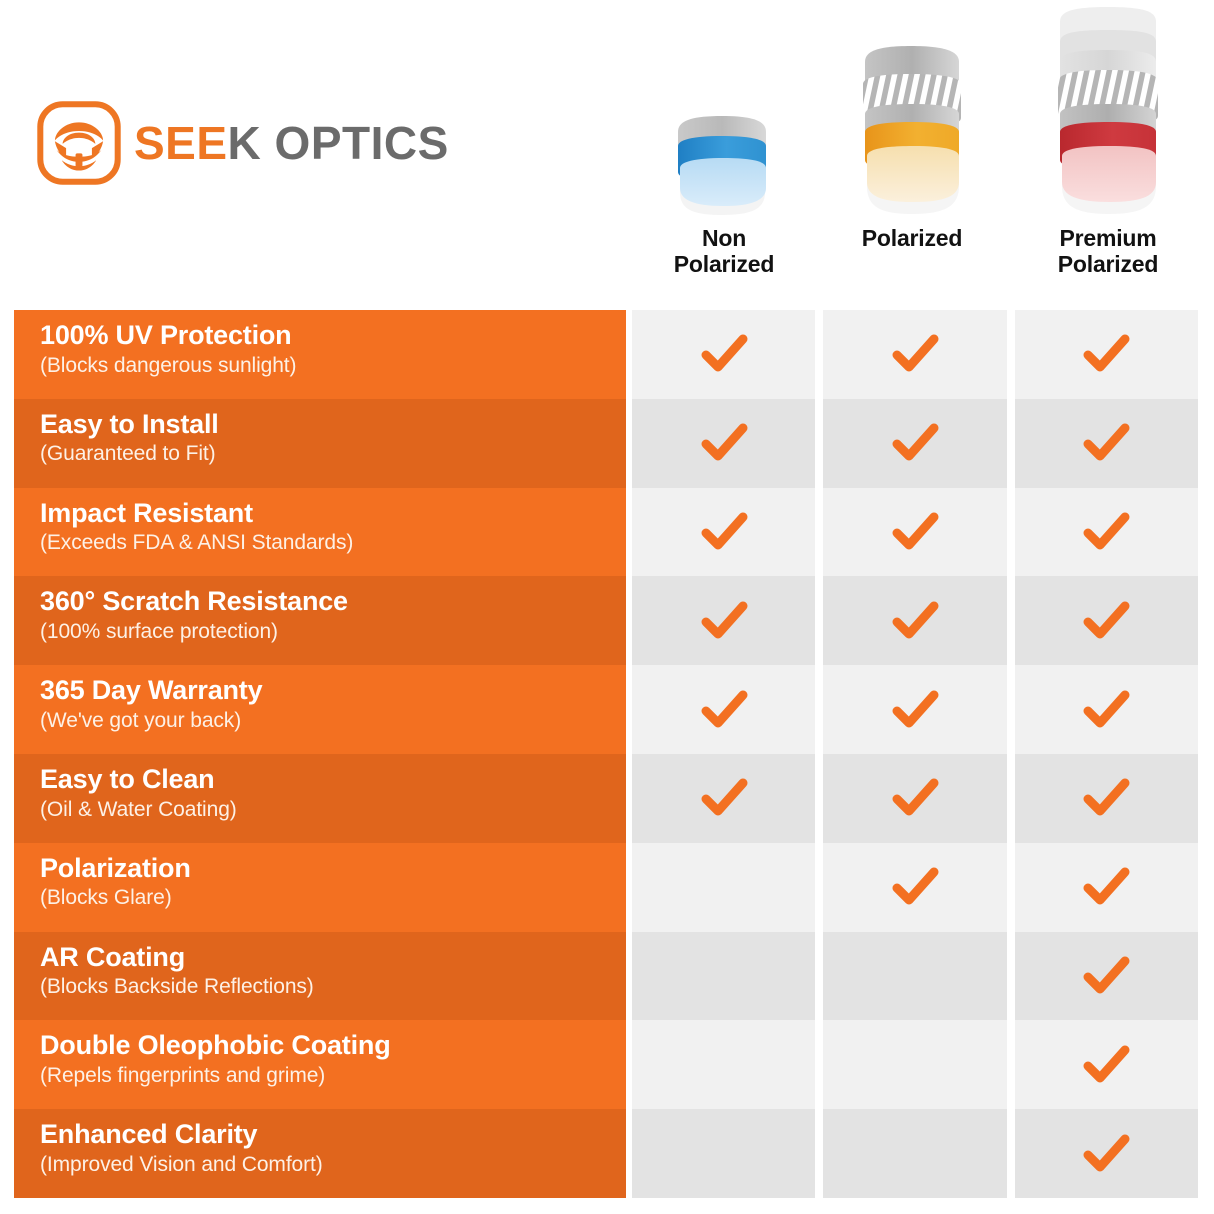  What do you see at coordinates (197, 543) in the screenshot?
I see `feature-subtitle: (Exceeds FDA & ANSI Standards)` at bounding box center [197, 543].